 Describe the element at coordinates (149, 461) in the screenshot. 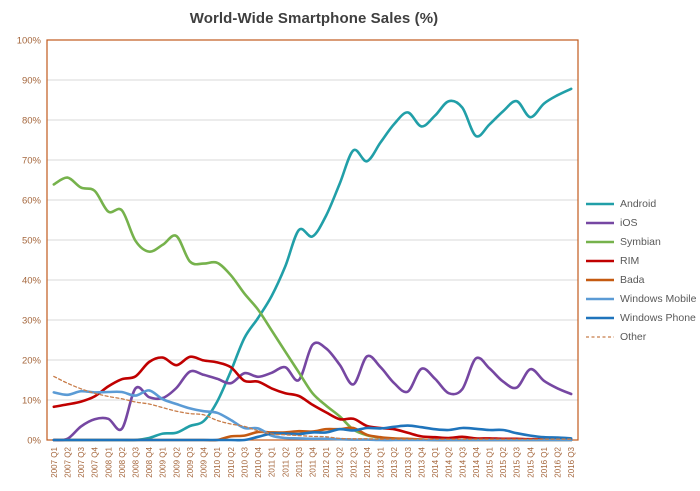

I see `x-tick-label: 2008 Q4` at that location.